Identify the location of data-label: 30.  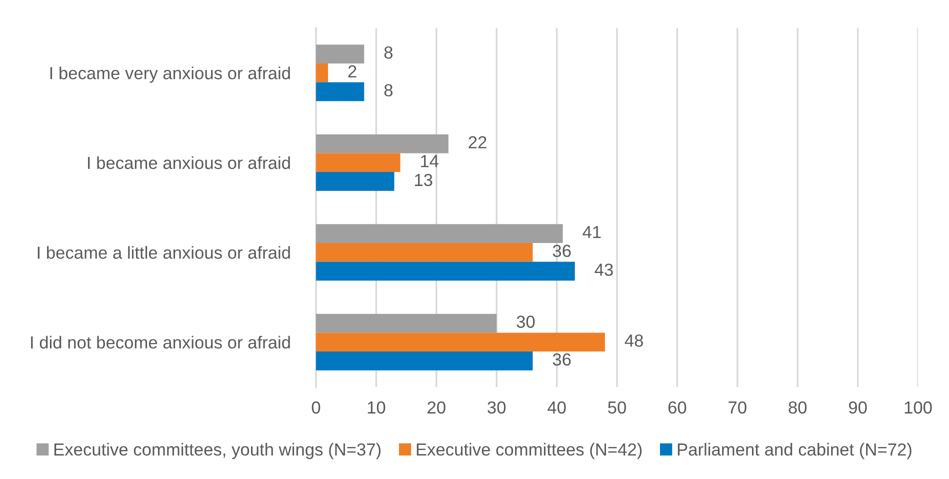
(525, 322).